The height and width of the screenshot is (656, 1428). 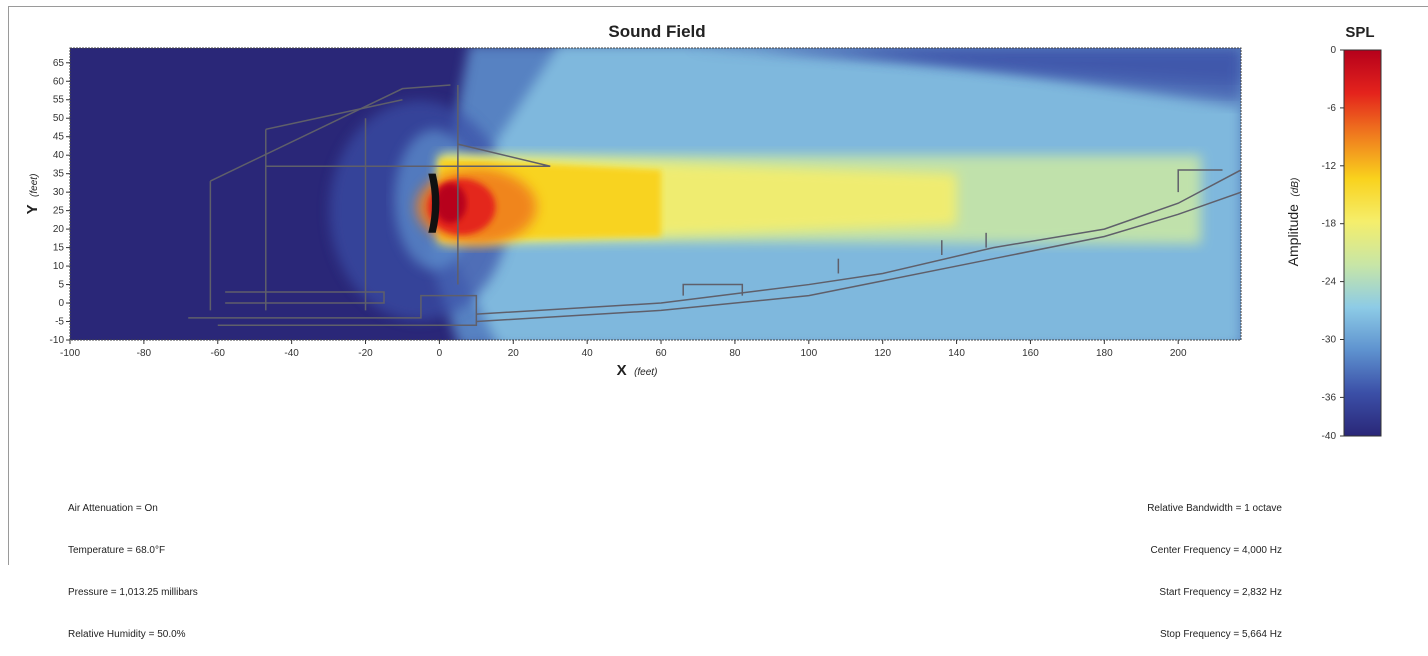 What do you see at coordinates (59, 322) in the screenshot?
I see `y-tick-label: -5` at bounding box center [59, 322].